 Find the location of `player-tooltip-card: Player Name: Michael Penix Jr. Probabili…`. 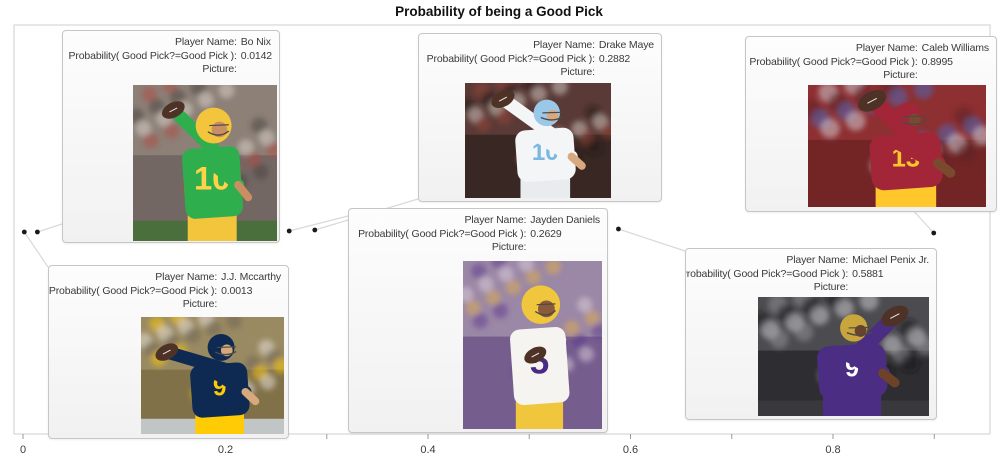

player-tooltip-card: Player Name: Michael Penix Jr. Probabili… is located at coordinates (811, 334).